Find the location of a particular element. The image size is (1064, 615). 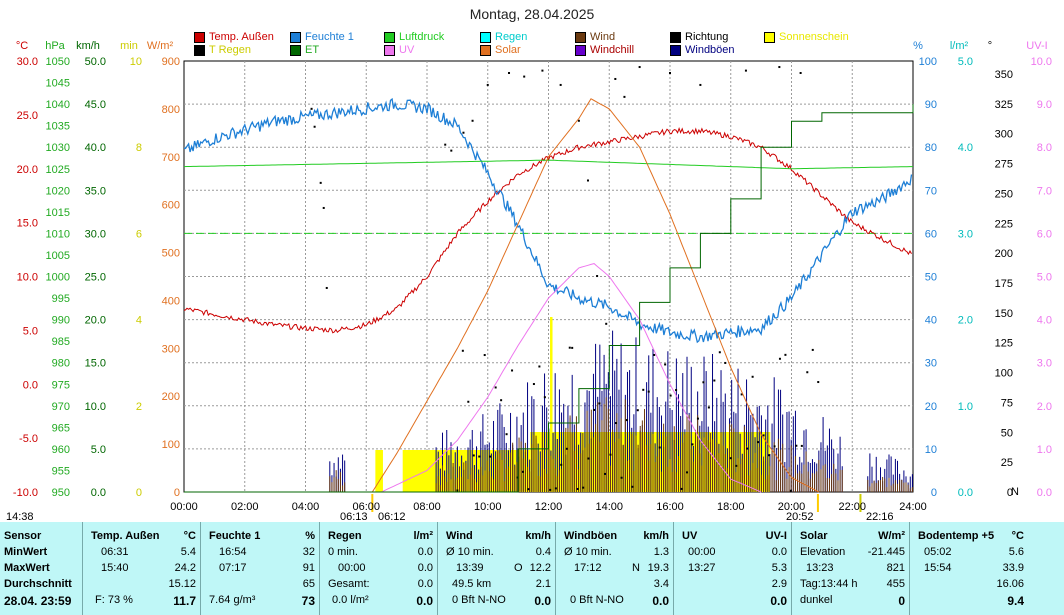

y-tick-hpa: 965 is located at coordinates (61, 428).